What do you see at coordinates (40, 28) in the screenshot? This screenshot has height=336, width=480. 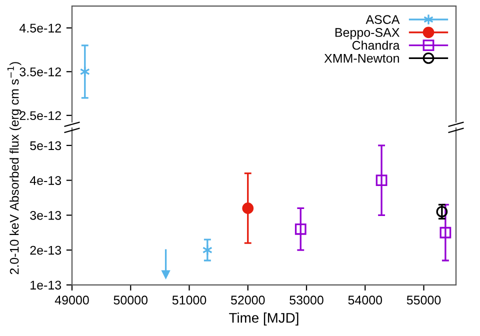 I see `y-tick-label: 4.5e-12` at bounding box center [40, 28].